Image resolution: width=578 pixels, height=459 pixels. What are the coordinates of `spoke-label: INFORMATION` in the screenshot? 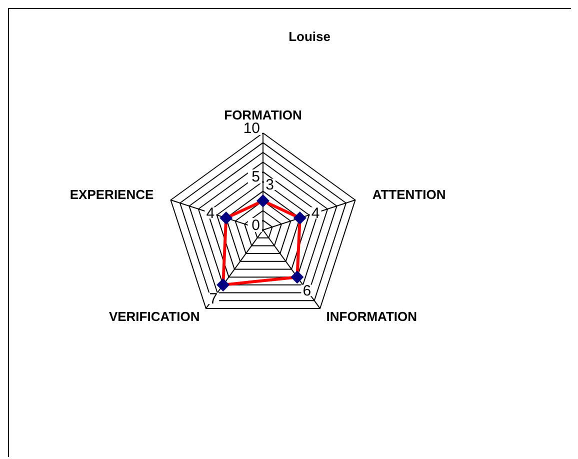 It's located at (372, 316).